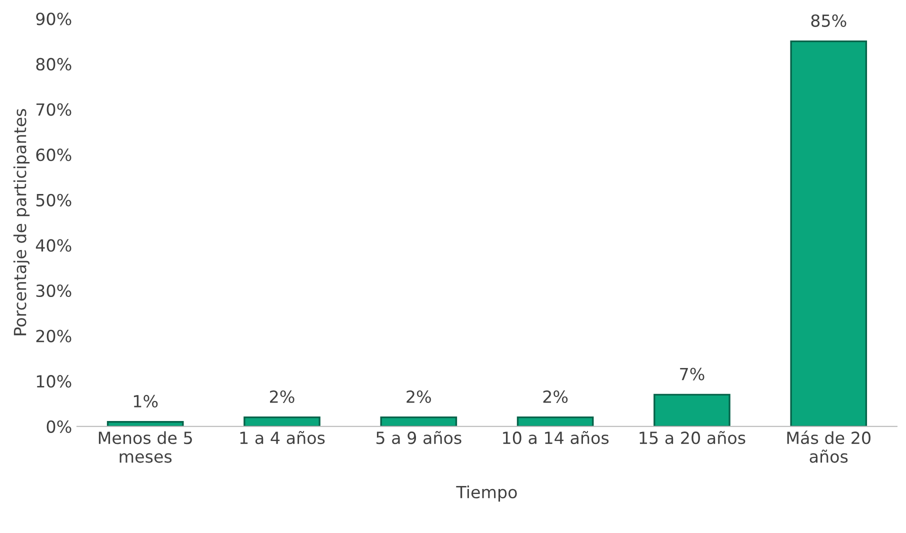 The height and width of the screenshot is (533, 906). Describe the element at coordinates (828, 20) in the screenshot. I see `data-label: 85%` at that location.